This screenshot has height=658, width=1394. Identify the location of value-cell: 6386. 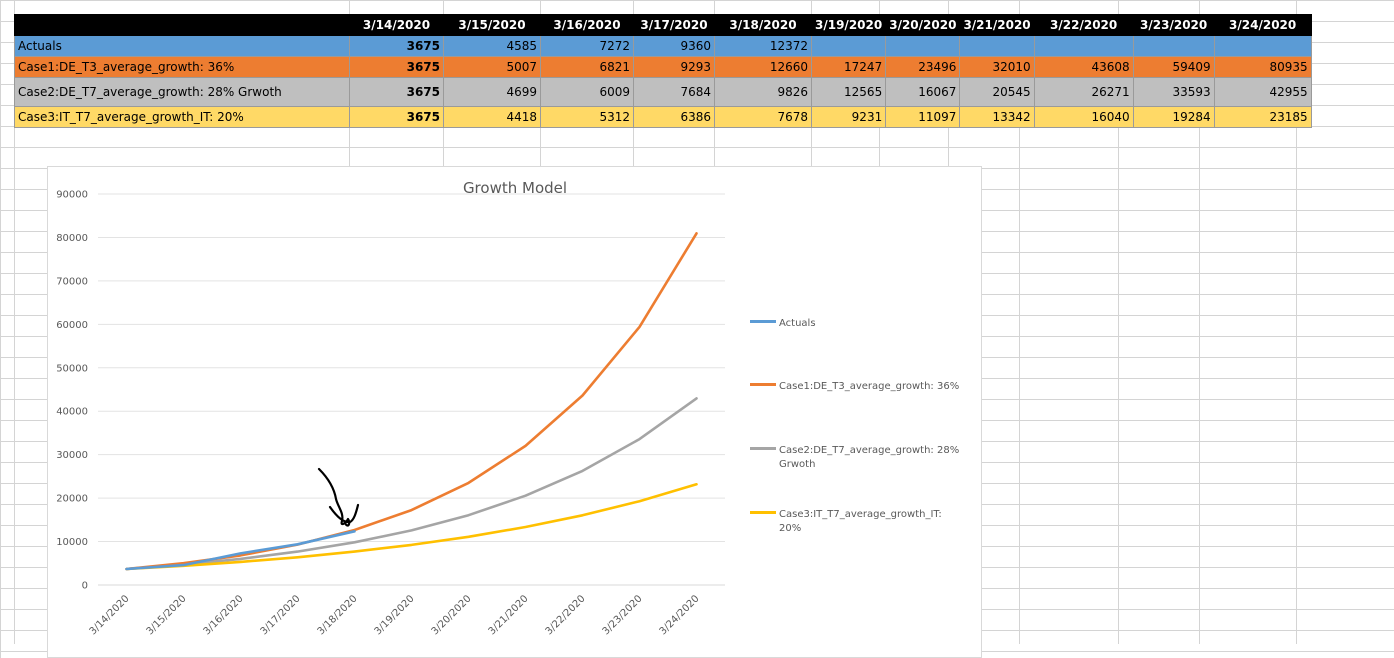
(674, 117).